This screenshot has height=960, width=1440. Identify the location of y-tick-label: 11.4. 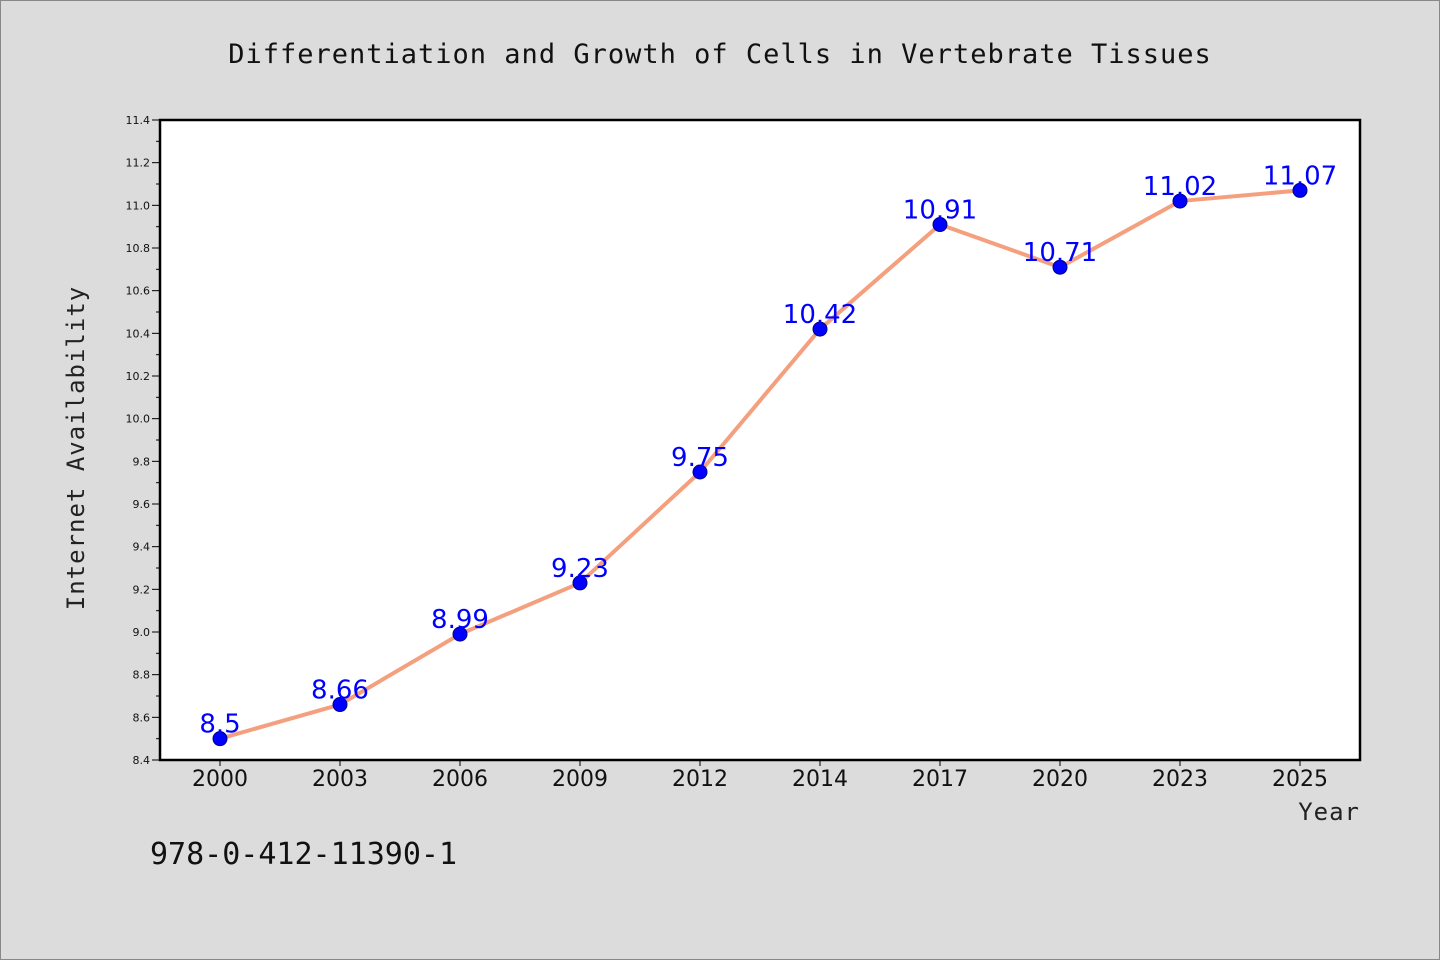
(138, 120).